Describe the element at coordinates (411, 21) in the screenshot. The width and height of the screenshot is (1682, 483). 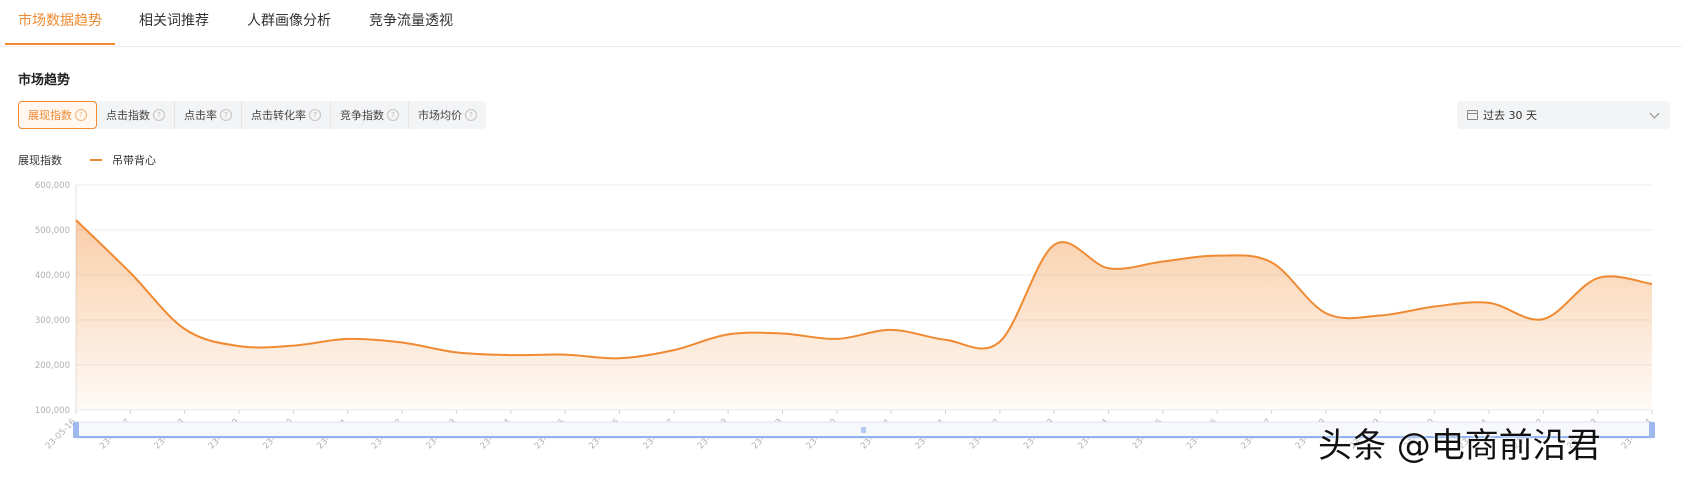
I see `tab-competition-traffic: 竞争流量透视` at that location.